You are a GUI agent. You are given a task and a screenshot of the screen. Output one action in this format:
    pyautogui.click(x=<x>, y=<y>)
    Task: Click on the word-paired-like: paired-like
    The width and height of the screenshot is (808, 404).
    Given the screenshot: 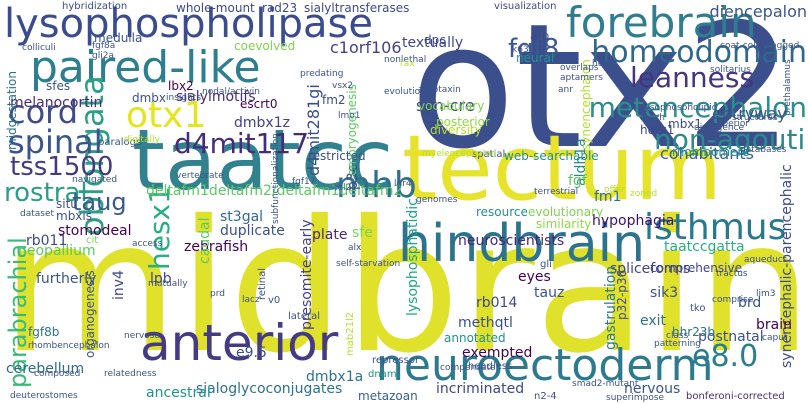 What is the action you would take?
    pyautogui.click(x=145, y=67)
    